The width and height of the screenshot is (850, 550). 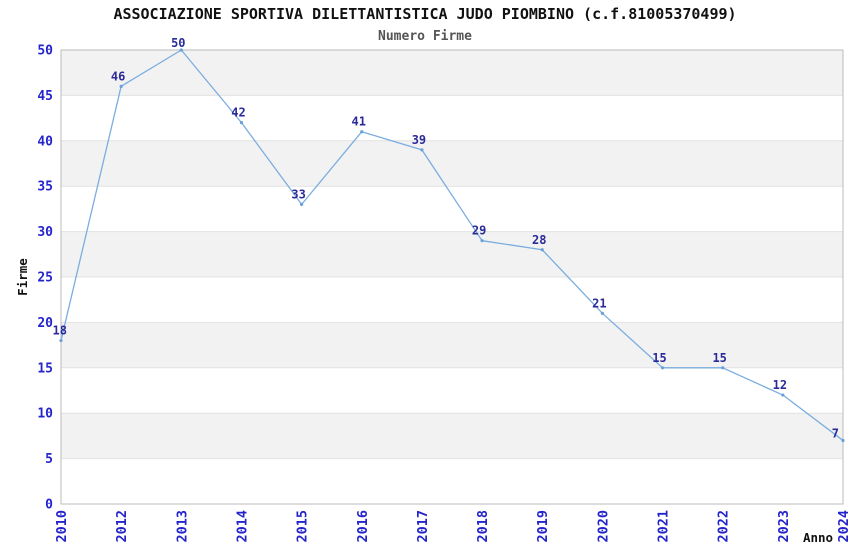 What do you see at coordinates (178, 43) in the screenshot?
I see `value-label: 50` at bounding box center [178, 43].